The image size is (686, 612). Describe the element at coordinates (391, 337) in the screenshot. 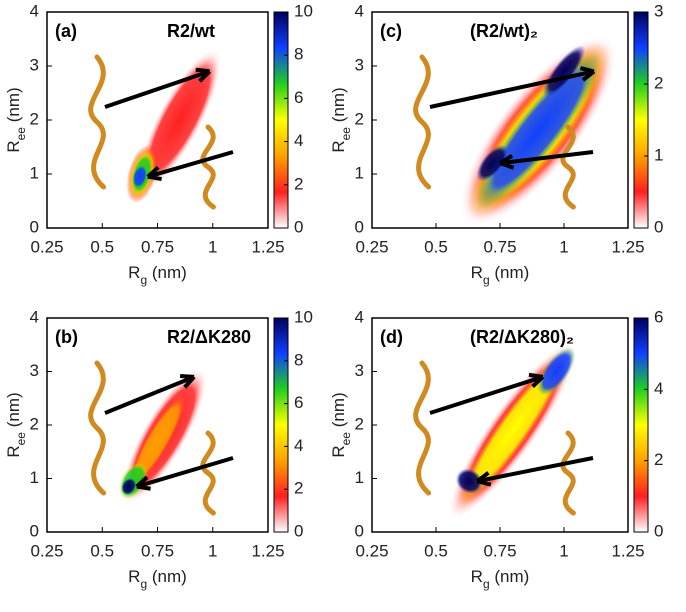

I see `panel-label: (d)` at that location.